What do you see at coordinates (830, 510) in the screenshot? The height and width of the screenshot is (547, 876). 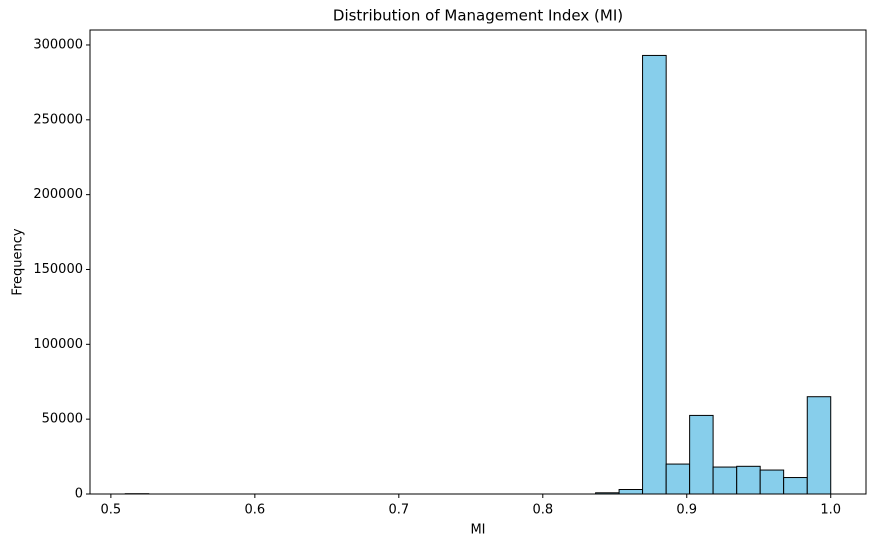 I see `x-tick-label: 1.0` at bounding box center [830, 510].